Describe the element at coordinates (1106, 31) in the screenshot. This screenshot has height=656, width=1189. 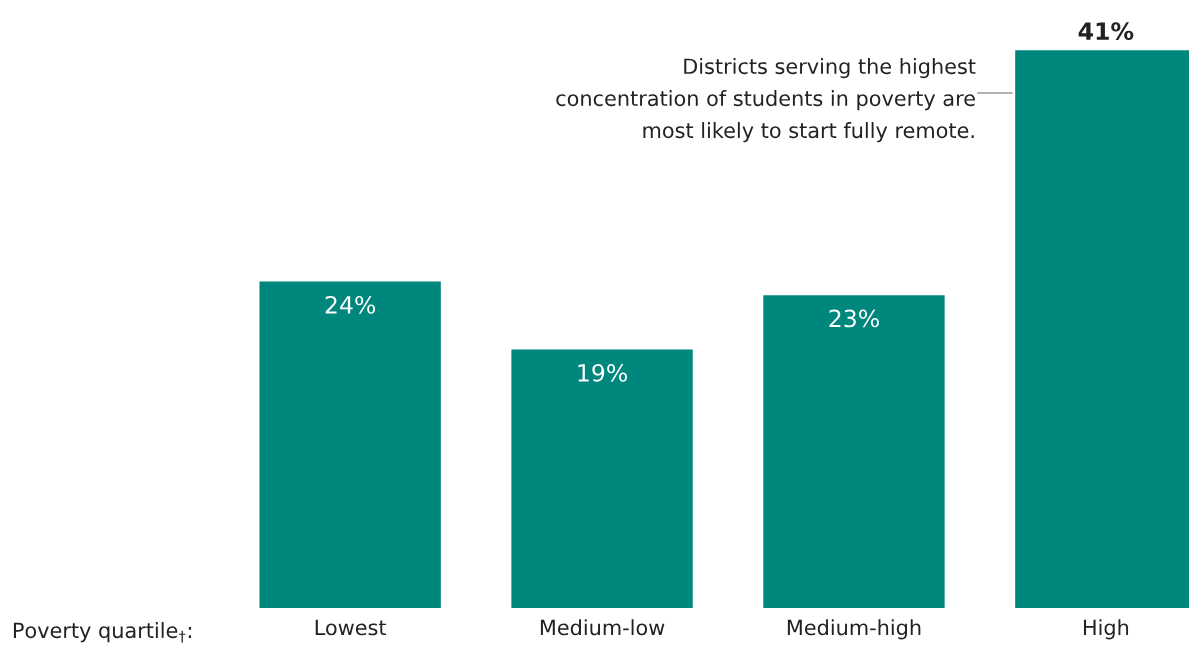
I see `data-label: 41%` at that location.